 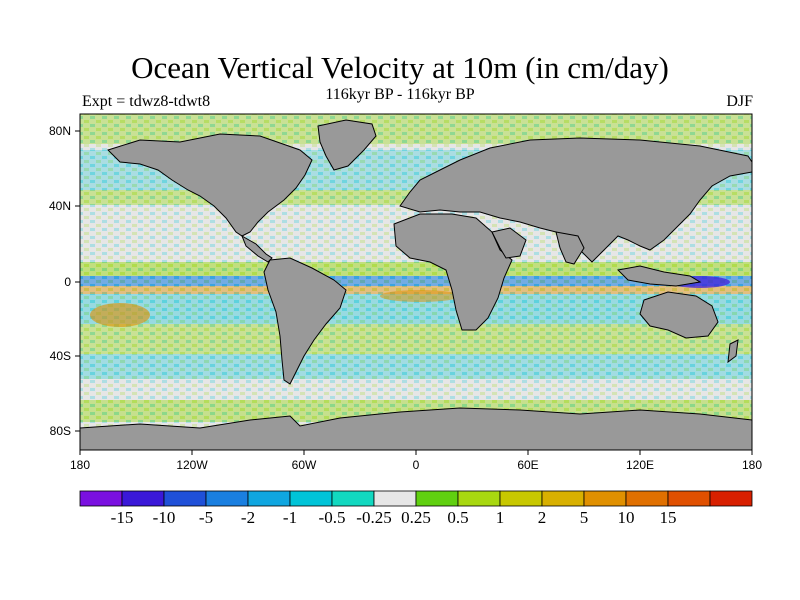 What do you see at coordinates (570, 248) in the screenshot?
I see `indian-subcontinent` at bounding box center [570, 248].